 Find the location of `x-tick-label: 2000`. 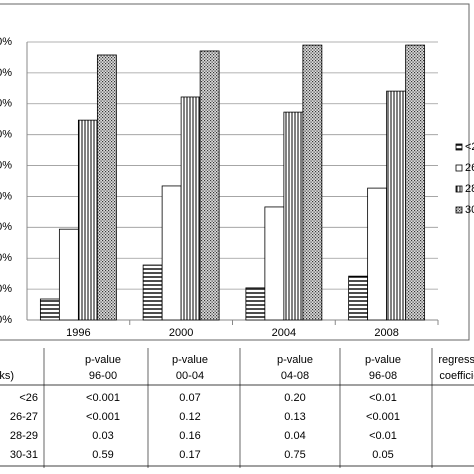

x-tick-label: 2000 is located at coordinates (181, 333).